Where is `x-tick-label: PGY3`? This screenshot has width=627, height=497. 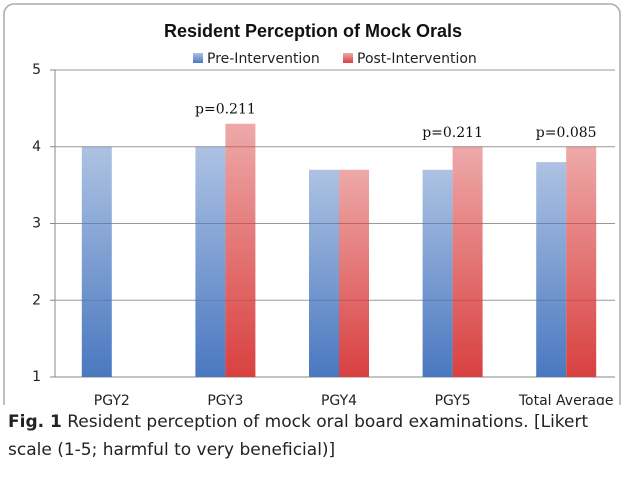
x-tick-label: PGY3 is located at coordinates (225, 399).